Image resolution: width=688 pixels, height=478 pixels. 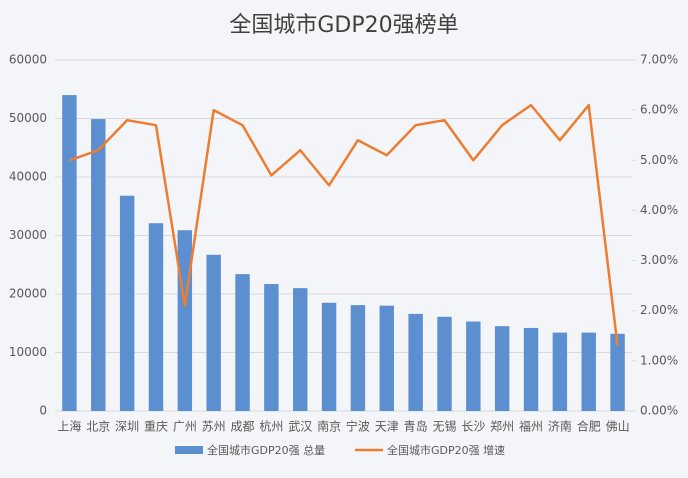 What do you see at coordinates (329, 426) in the screenshot?
I see `x-tick-label: 南京` at bounding box center [329, 426].